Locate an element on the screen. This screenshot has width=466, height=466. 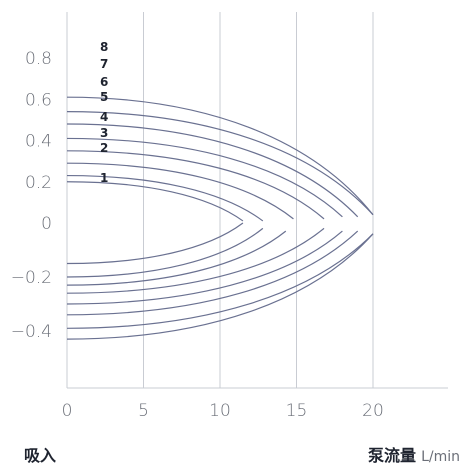
pump-flow-label: 泵流量 L/min is located at coordinates (414, 454).